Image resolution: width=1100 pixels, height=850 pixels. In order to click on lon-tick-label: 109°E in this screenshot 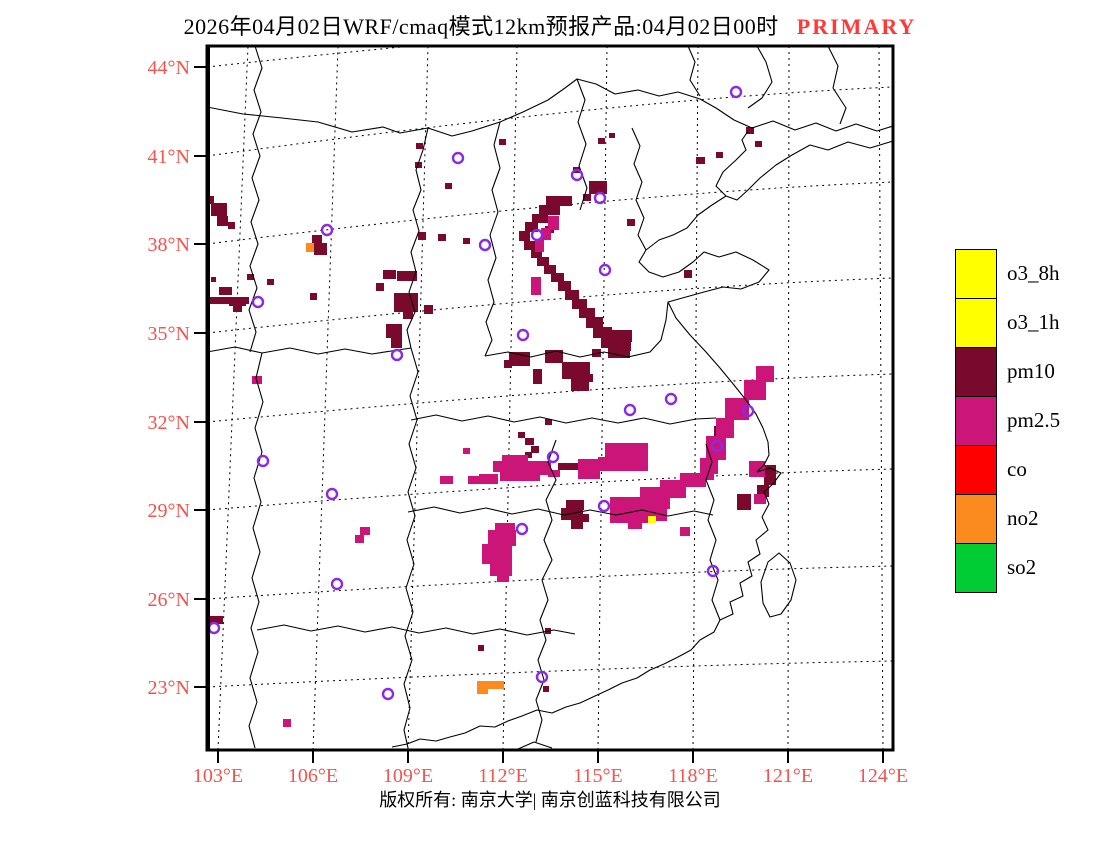, I will do `click(408, 776)`.